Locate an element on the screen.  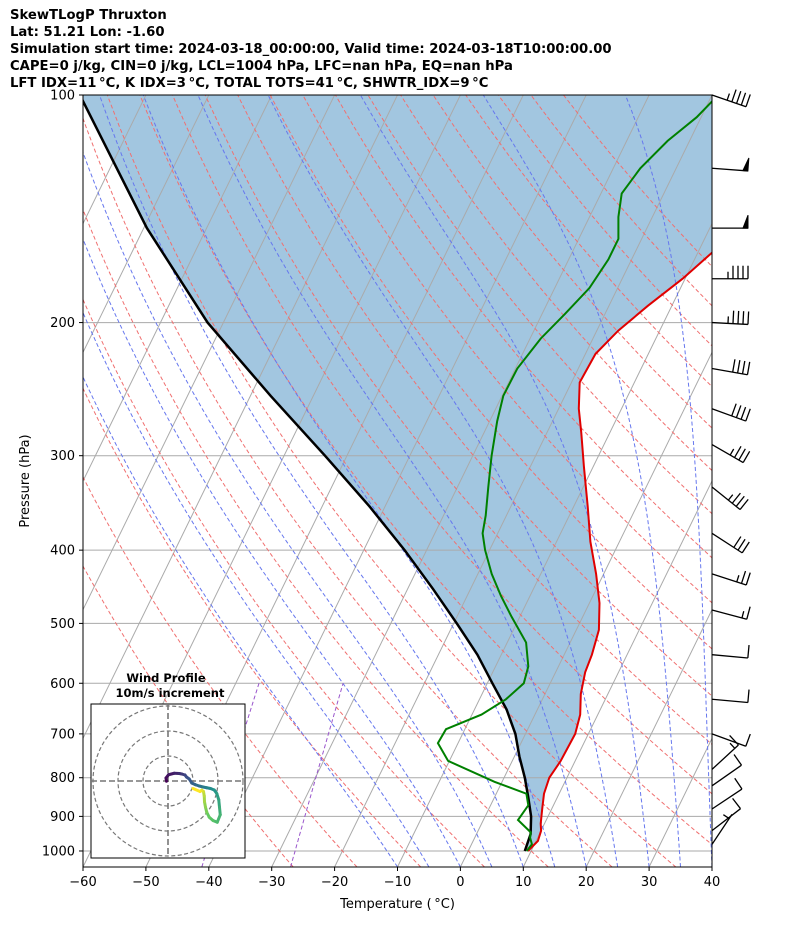
x-tick-label: 20 is located at coordinates (586, 882).